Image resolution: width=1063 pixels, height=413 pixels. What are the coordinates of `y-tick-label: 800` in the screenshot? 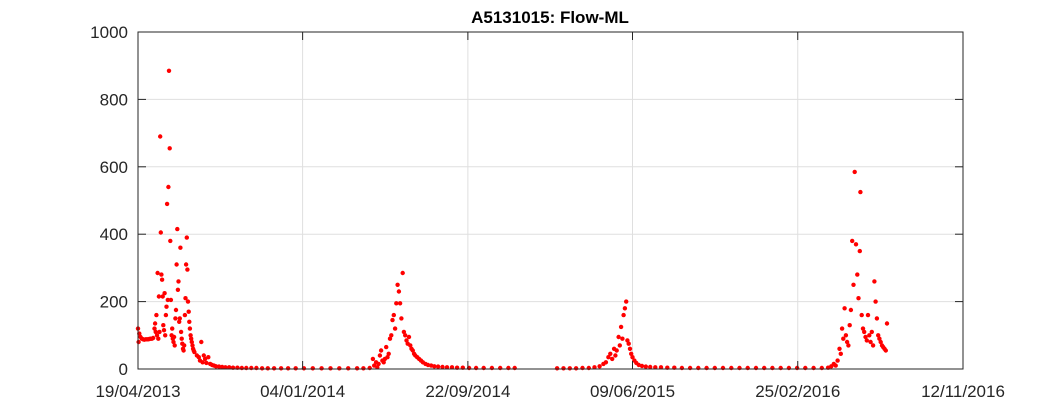 It's located at (114, 99).